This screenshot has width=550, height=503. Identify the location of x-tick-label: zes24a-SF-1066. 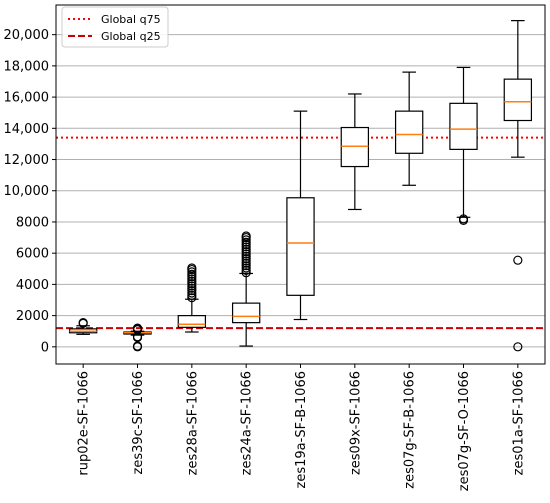
(247, 423).